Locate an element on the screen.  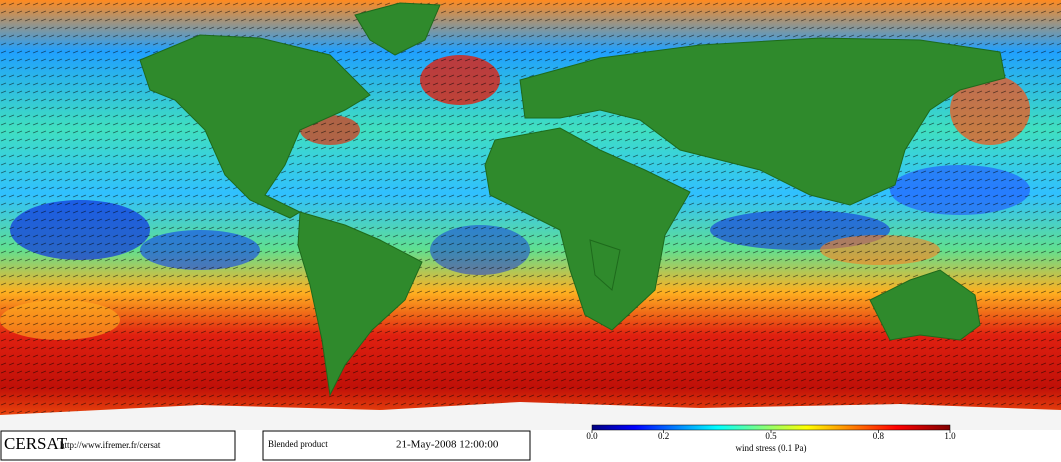
colorbar-tick-label: 1.0 is located at coordinates (950, 436).